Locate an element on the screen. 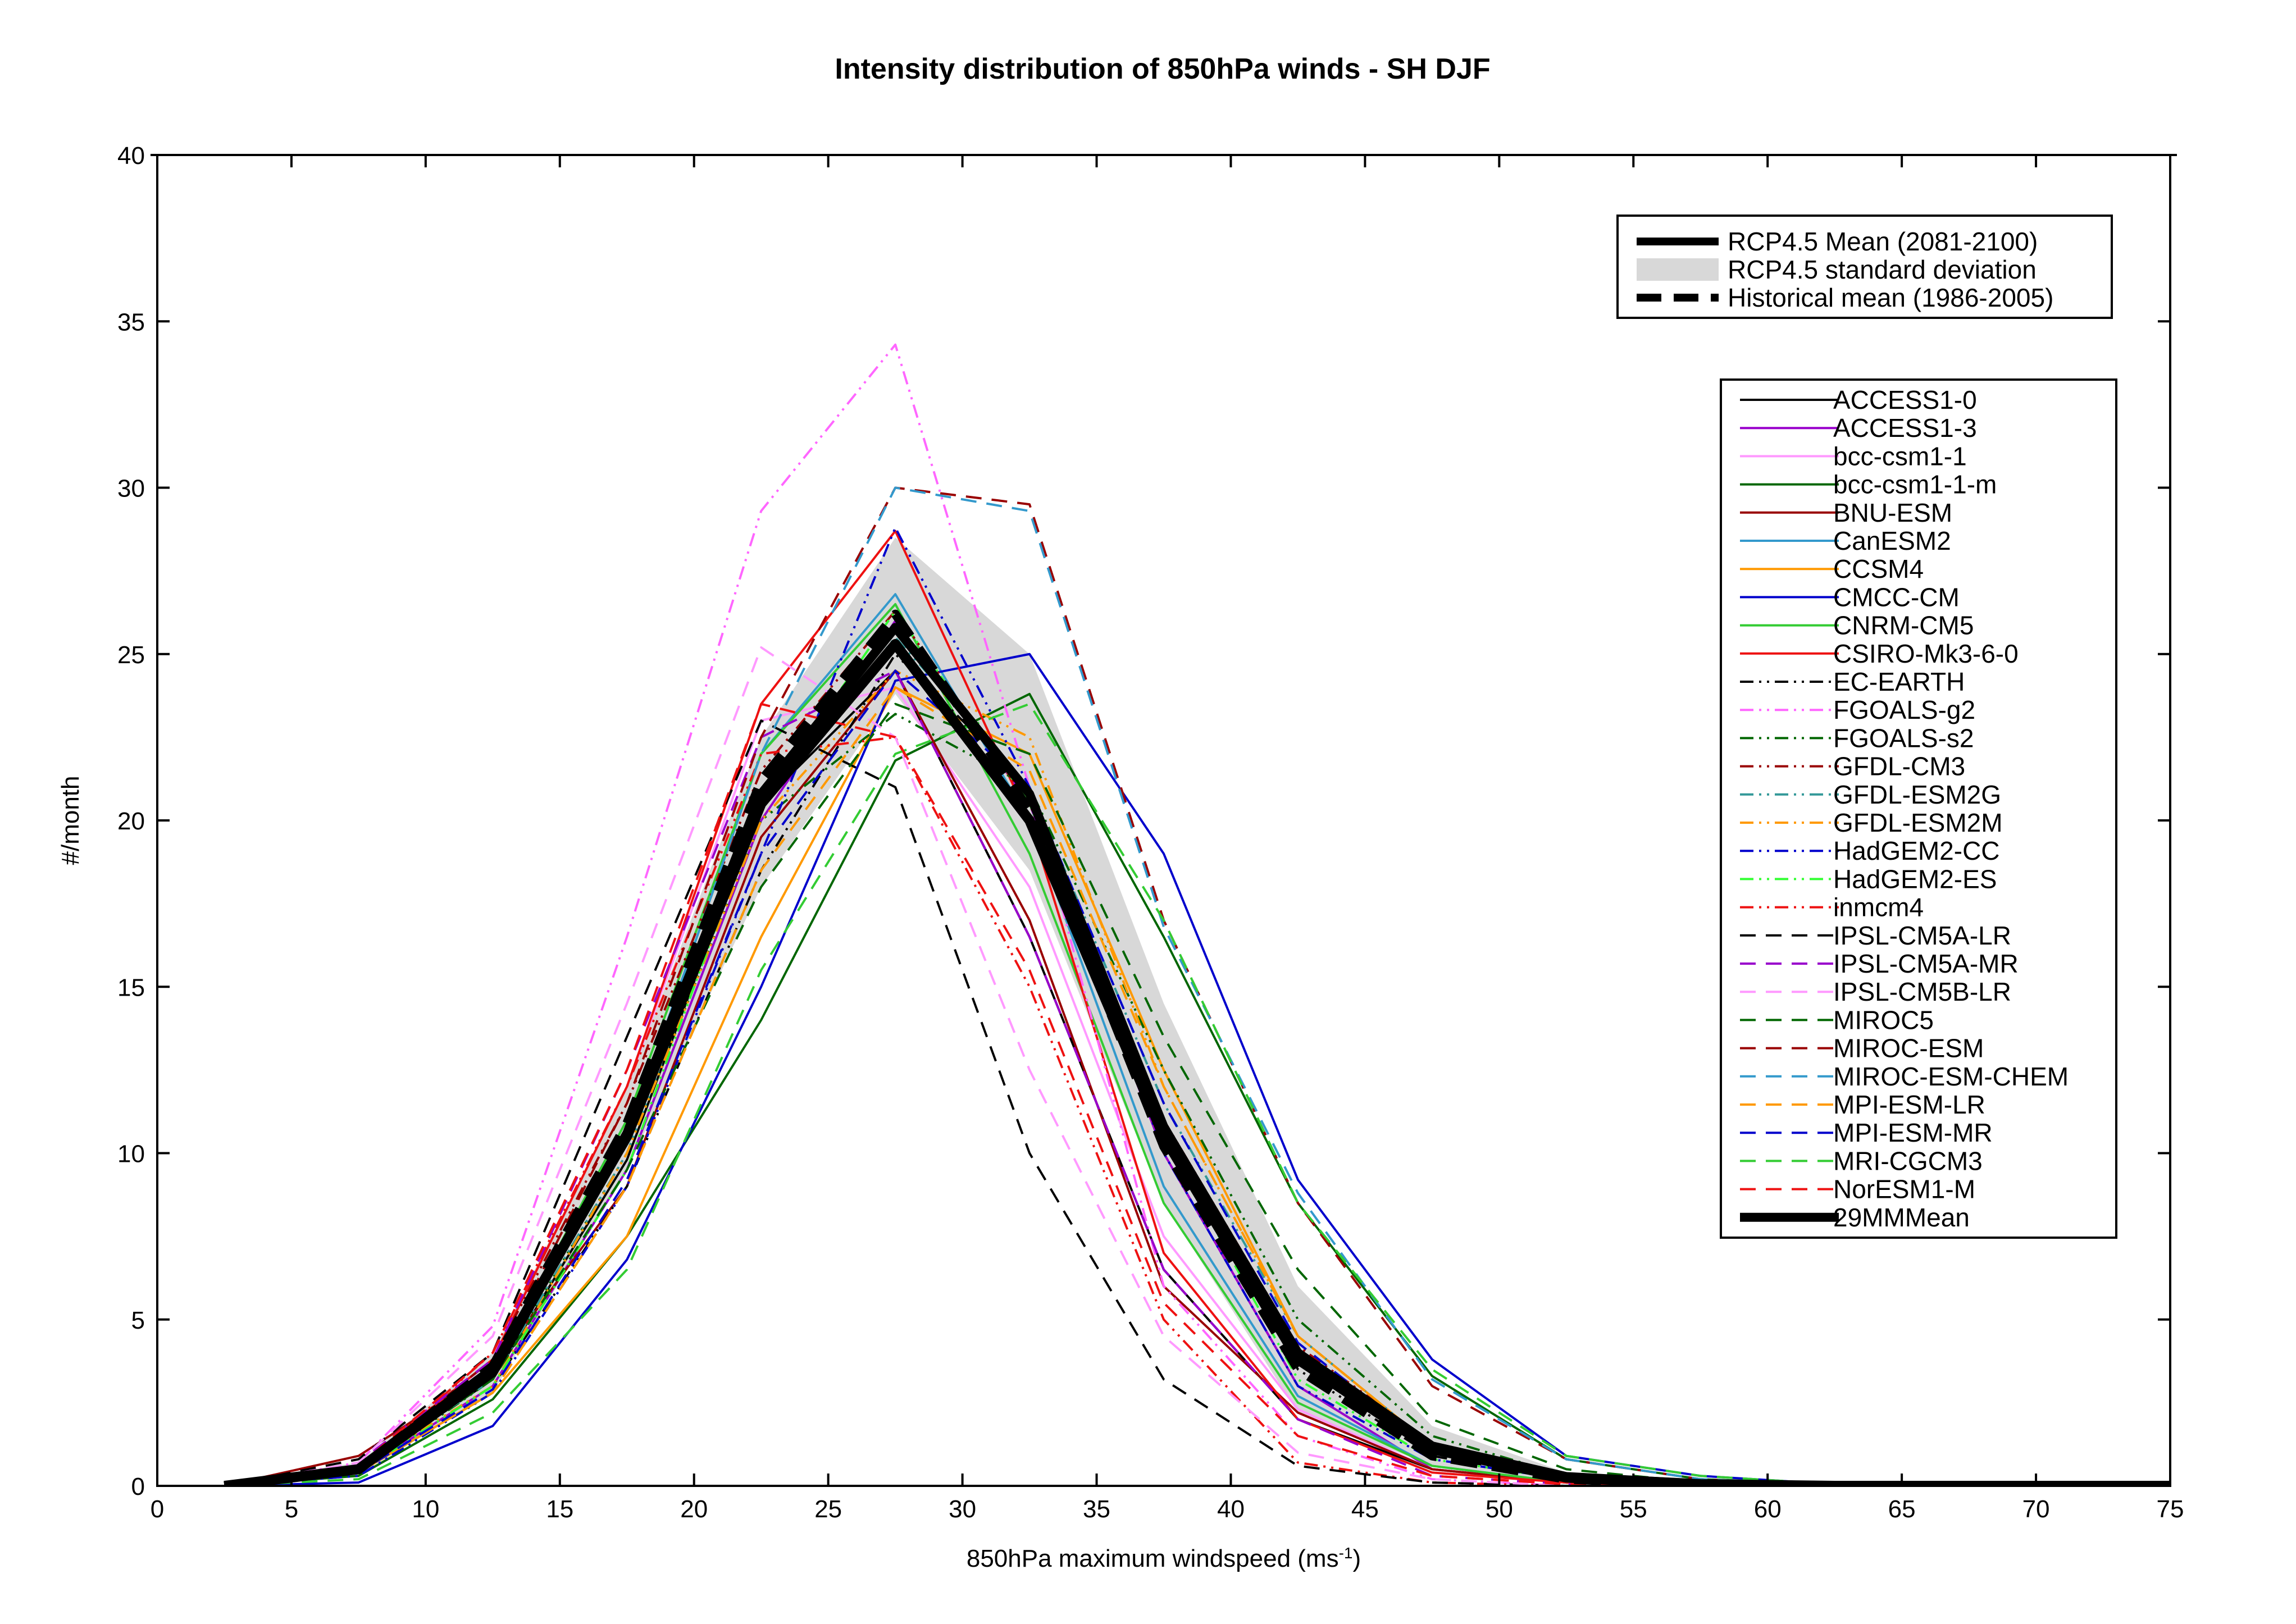 The image size is (2296, 1624). legend-label-CNRM-CM5: CNRM-CM5 is located at coordinates (1903, 626).